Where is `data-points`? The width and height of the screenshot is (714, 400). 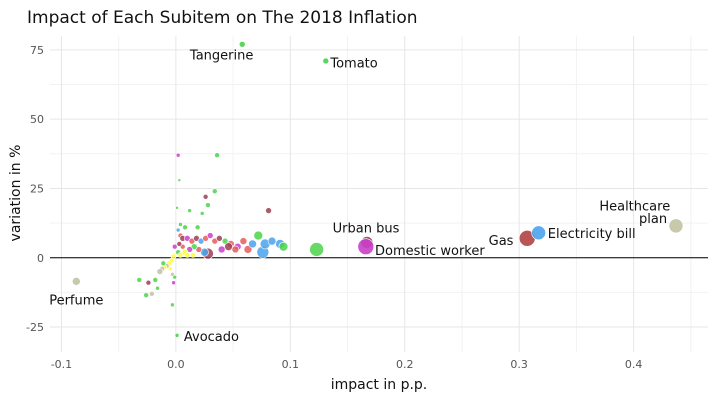
data-points is located at coordinates (230, 230).